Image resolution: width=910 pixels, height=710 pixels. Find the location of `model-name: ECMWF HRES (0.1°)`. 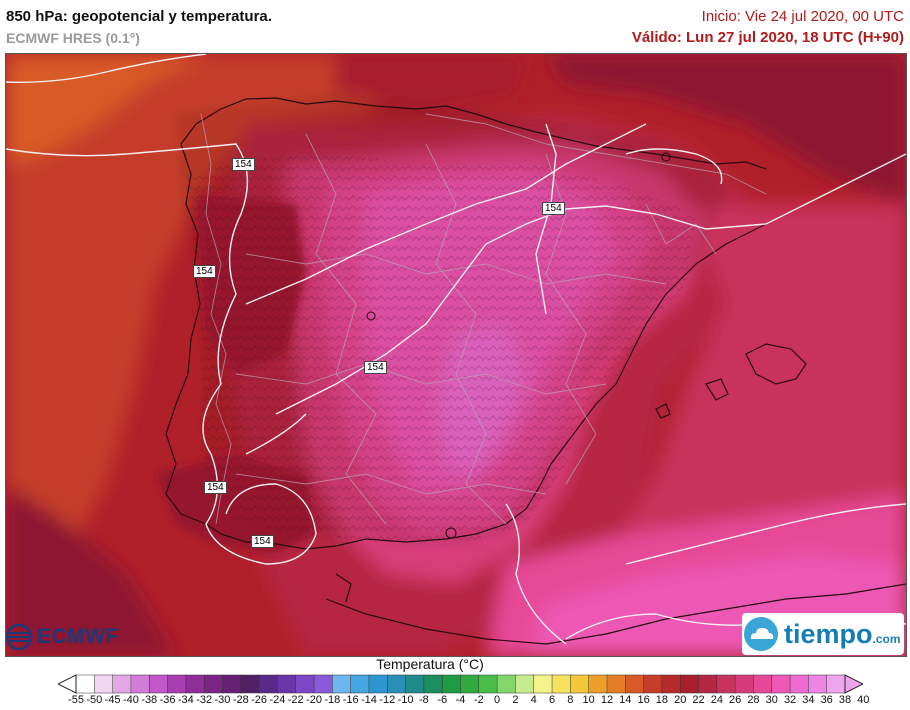

model-name: ECMWF HRES (0.1°) is located at coordinates (73, 38).